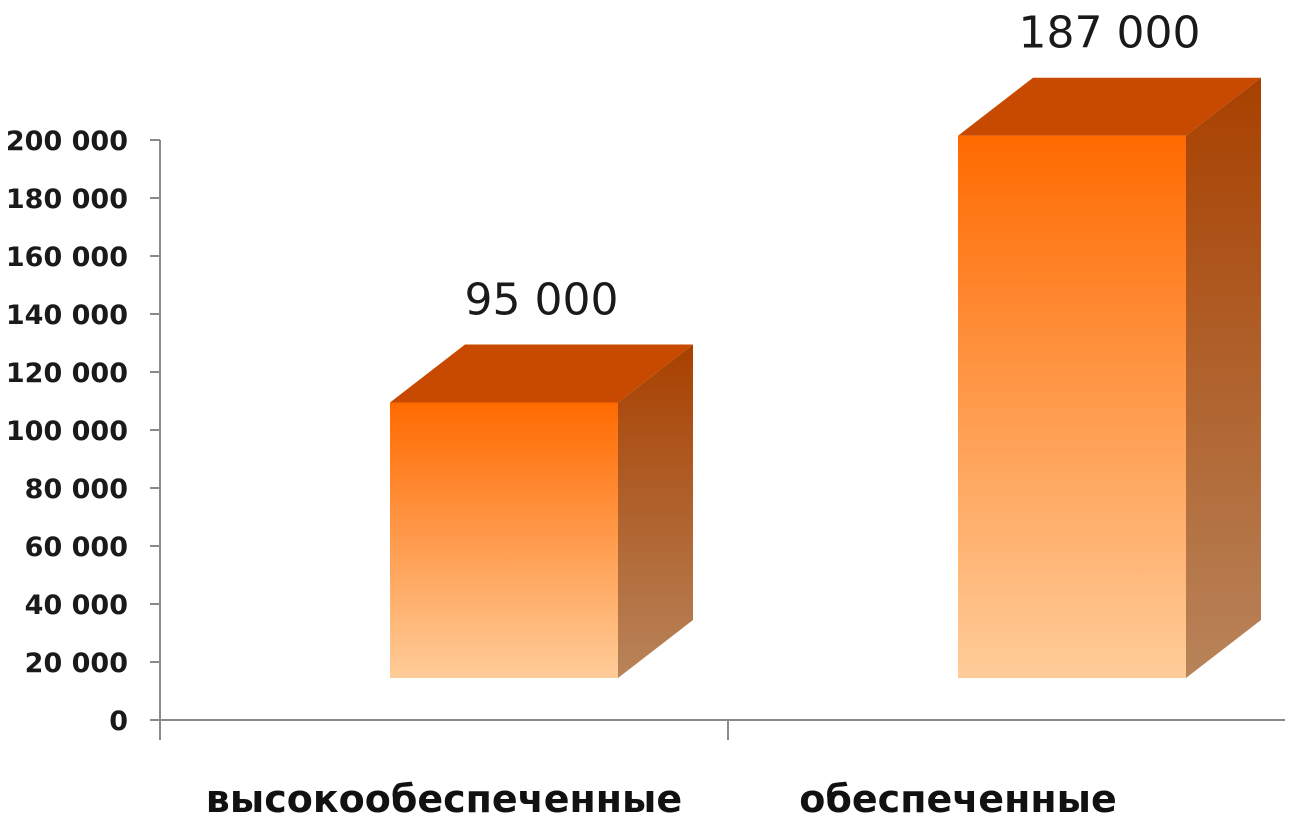 The height and width of the screenshot is (817, 1290). I want to click on y-tick-label: 40 000, so click(76, 605).